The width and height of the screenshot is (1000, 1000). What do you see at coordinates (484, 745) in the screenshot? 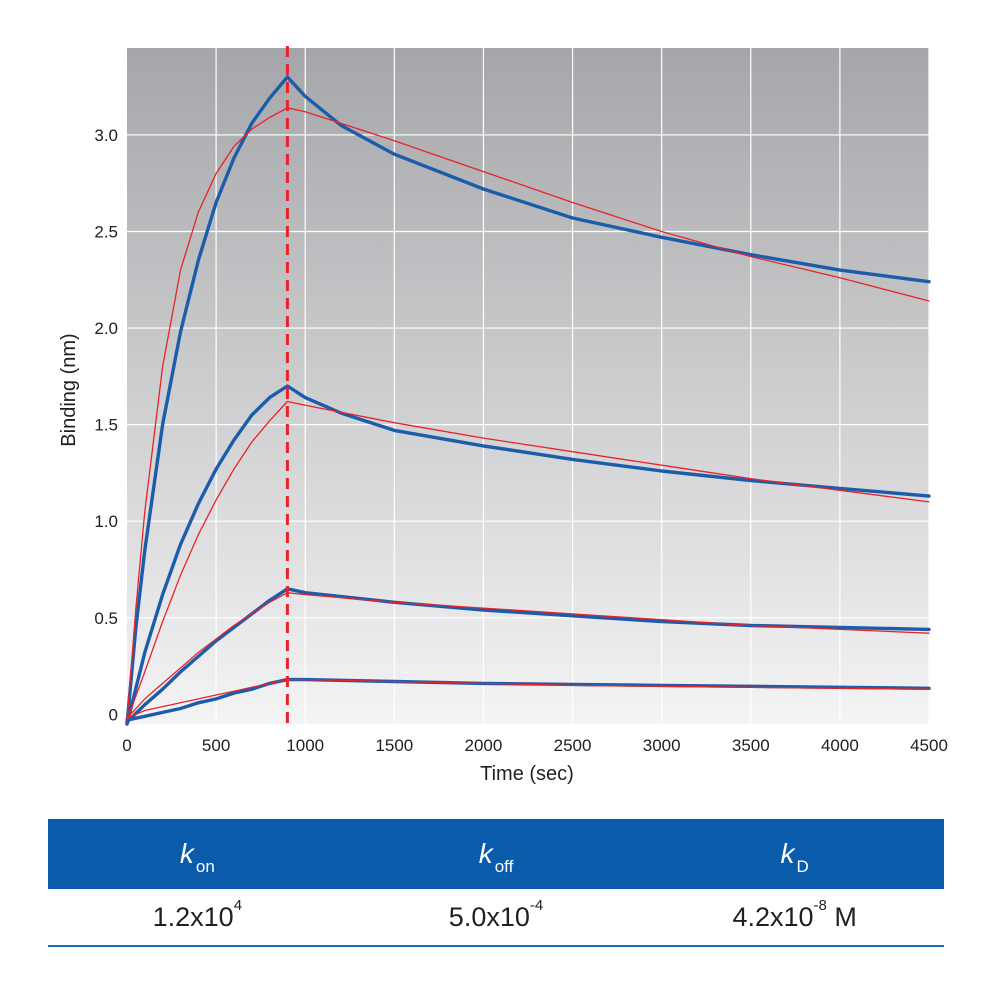
I see `x-tick-label: 2000` at bounding box center [484, 745].